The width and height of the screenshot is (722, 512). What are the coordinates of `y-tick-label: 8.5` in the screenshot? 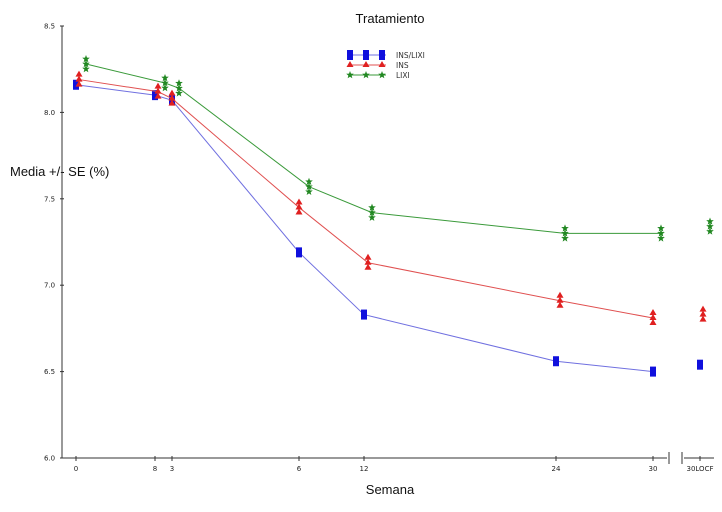 It's located at (49, 27).